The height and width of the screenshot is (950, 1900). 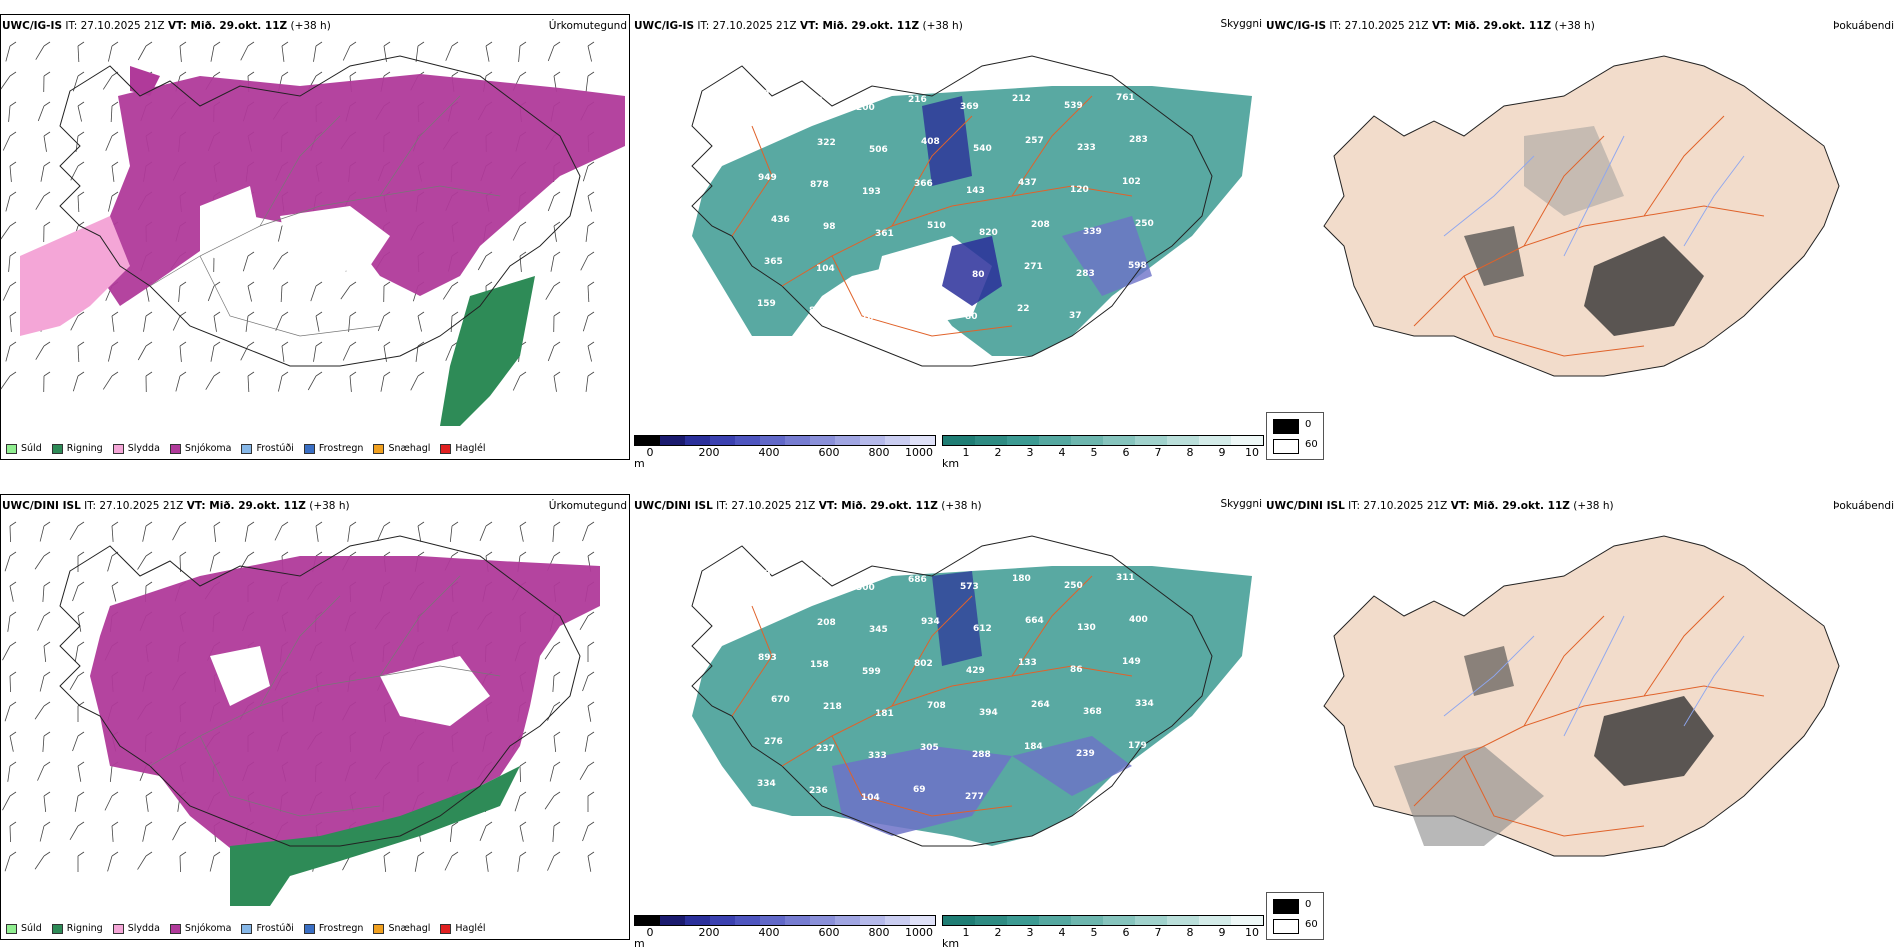 What do you see at coordinates (1073, 106) in the screenshot?
I see `cloud-base-label: 539` at bounding box center [1073, 106].